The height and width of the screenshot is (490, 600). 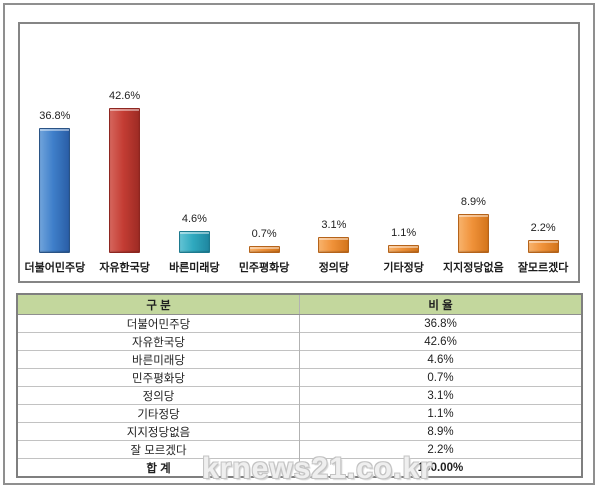 What do you see at coordinates (124, 268) in the screenshot?
I see `bar-category-label: 자유한국당` at bounding box center [124, 268].